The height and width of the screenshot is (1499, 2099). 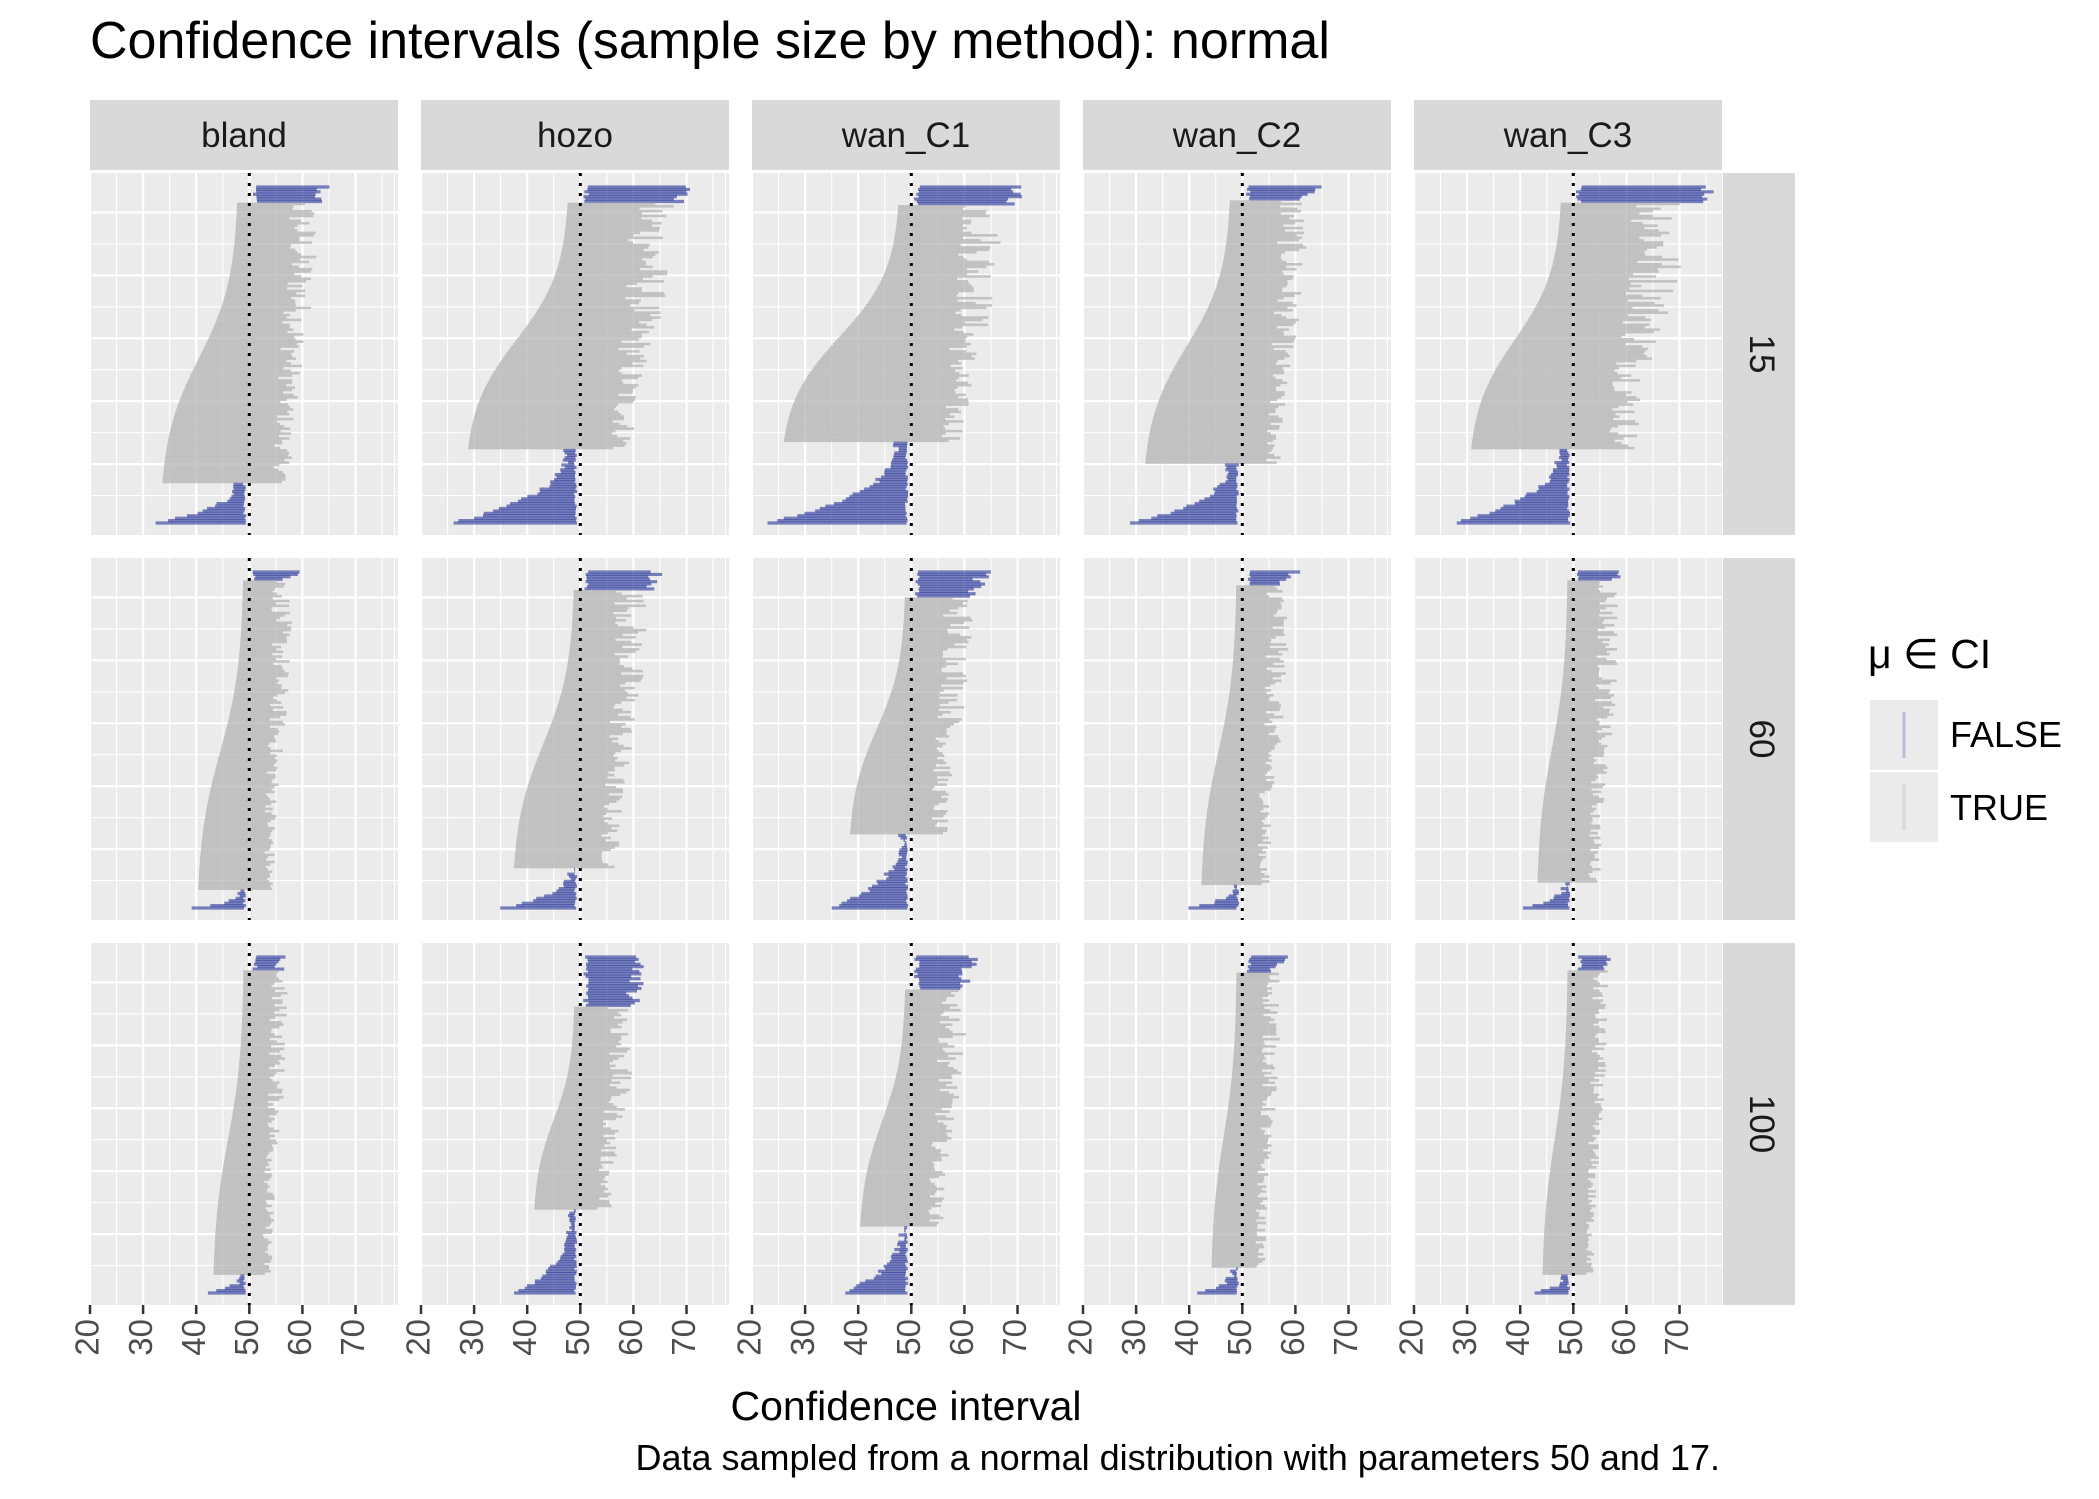 What do you see at coordinates (906, 1406) in the screenshot?
I see `x-axis-title: Confidence interval` at bounding box center [906, 1406].